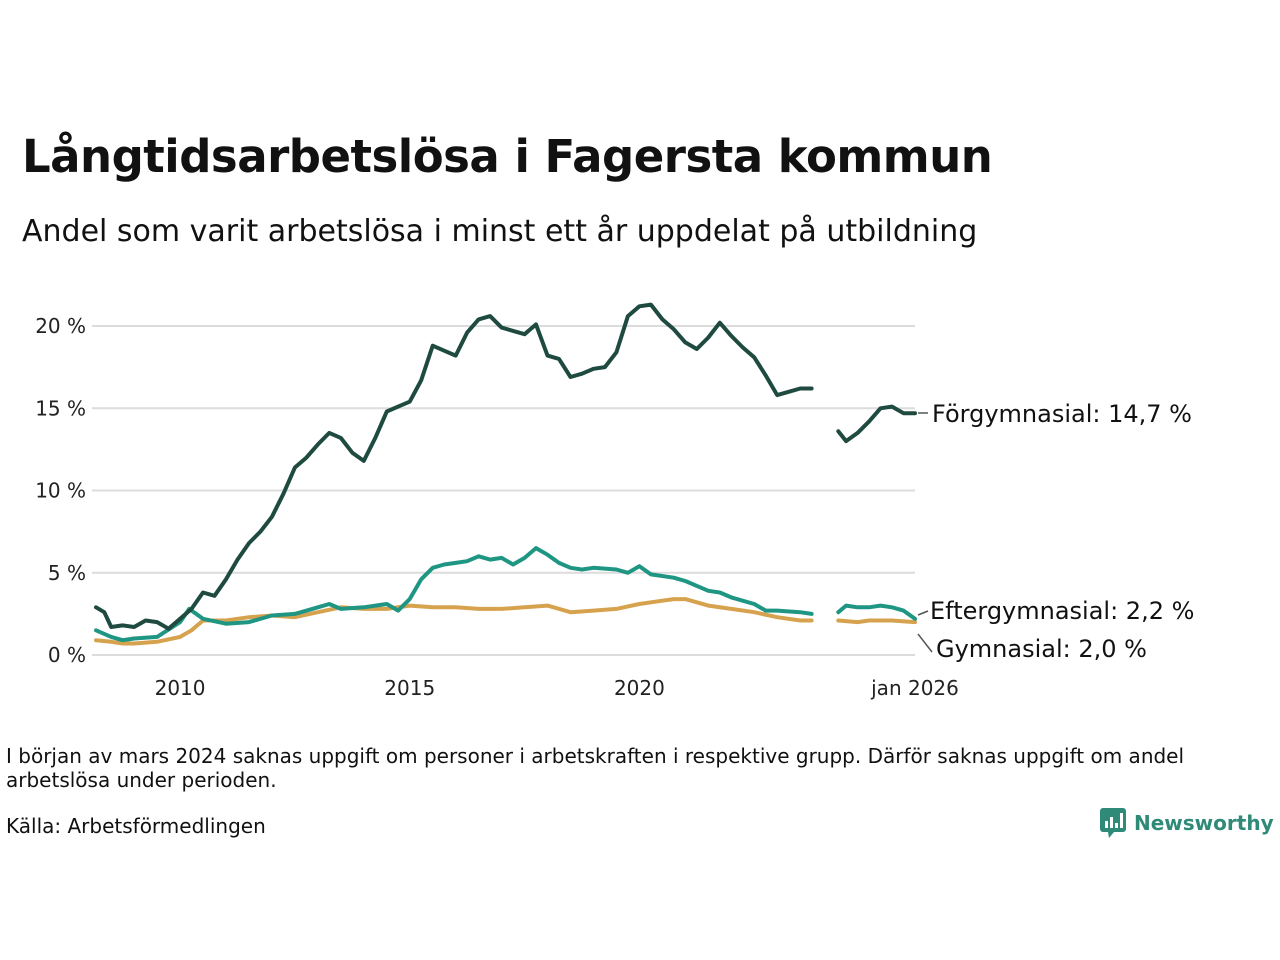 This screenshot has width=1280, height=960. What do you see at coordinates (914, 688) in the screenshot?
I see `x-tick-label: jan 2026` at bounding box center [914, 688].